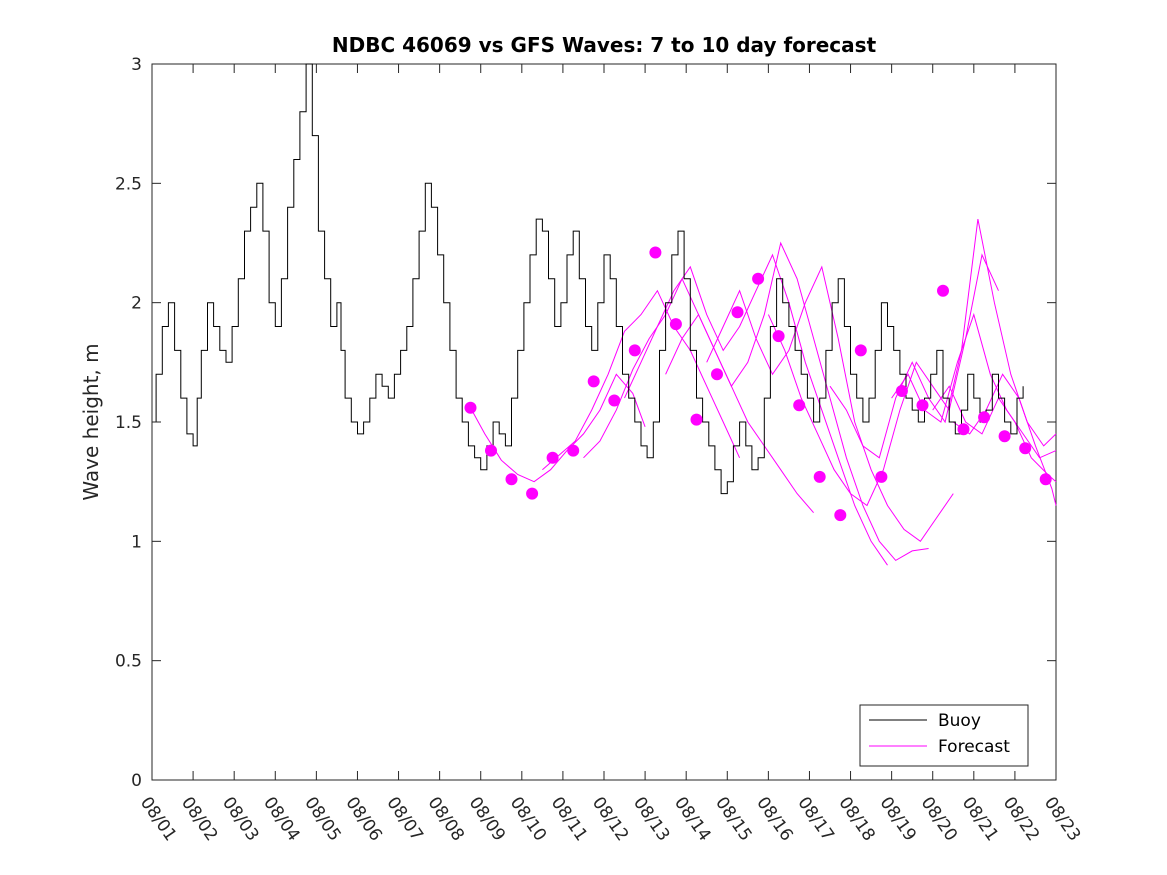 This screenshot has height=875, width=1167. What do you see at coordinates (128, 184) in the screenshot?
I see `y-tick-label: 2.5` at bounding box center [128, 184].